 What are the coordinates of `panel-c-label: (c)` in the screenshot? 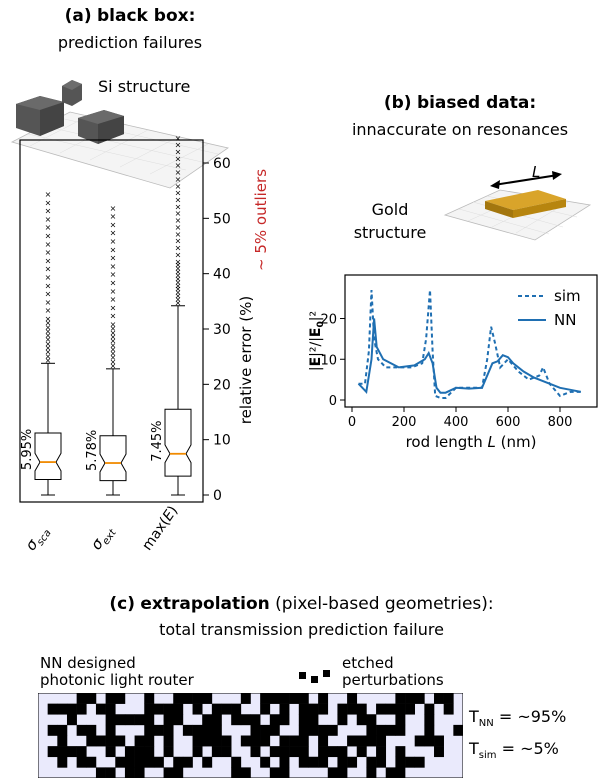 It's located at (122, 604).